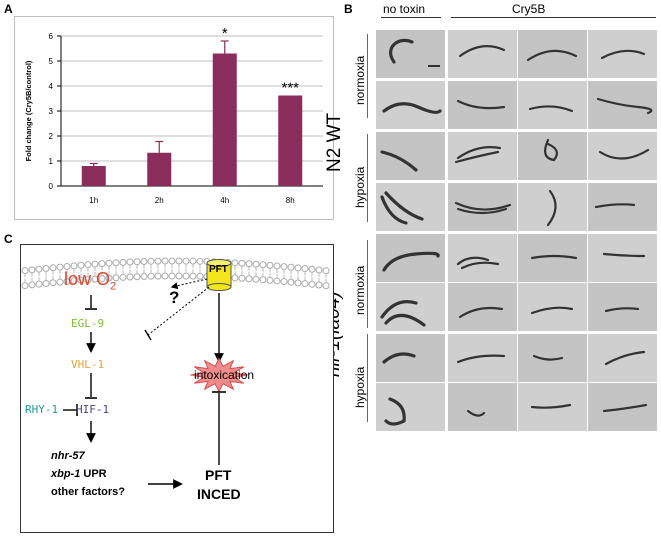 The image size is (661, 539). Describe the element at coordinates (367, 76) in the screenshot. I see `condition-bar` at that location.